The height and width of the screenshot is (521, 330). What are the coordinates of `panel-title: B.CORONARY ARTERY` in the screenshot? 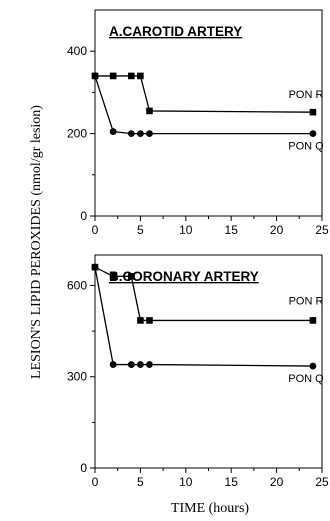 It's located at (184, 276).